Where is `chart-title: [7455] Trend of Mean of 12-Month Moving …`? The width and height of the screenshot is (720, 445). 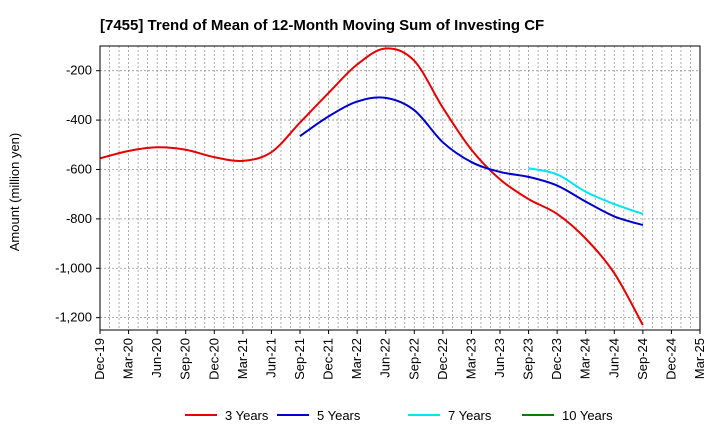
chart-title: [7455] Trend of Mean of 12-Month Moving … is located at coordinates (322, 25).